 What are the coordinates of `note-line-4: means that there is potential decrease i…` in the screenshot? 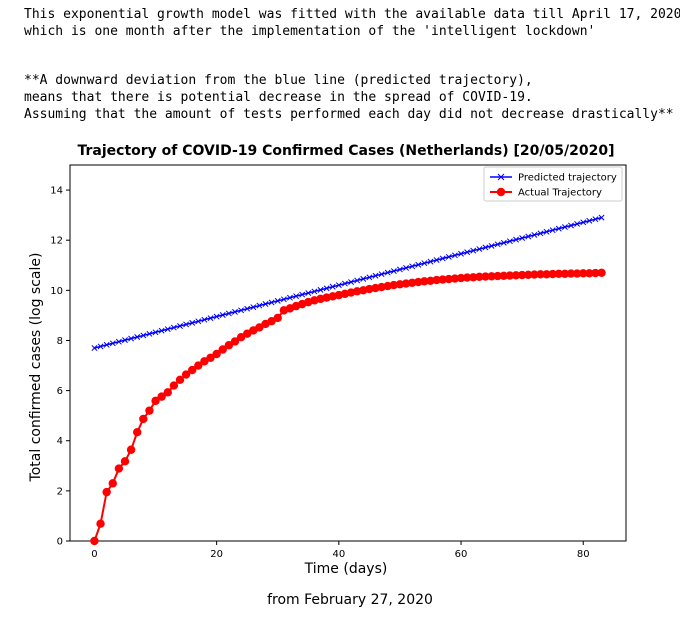 It's located at (278, 97).